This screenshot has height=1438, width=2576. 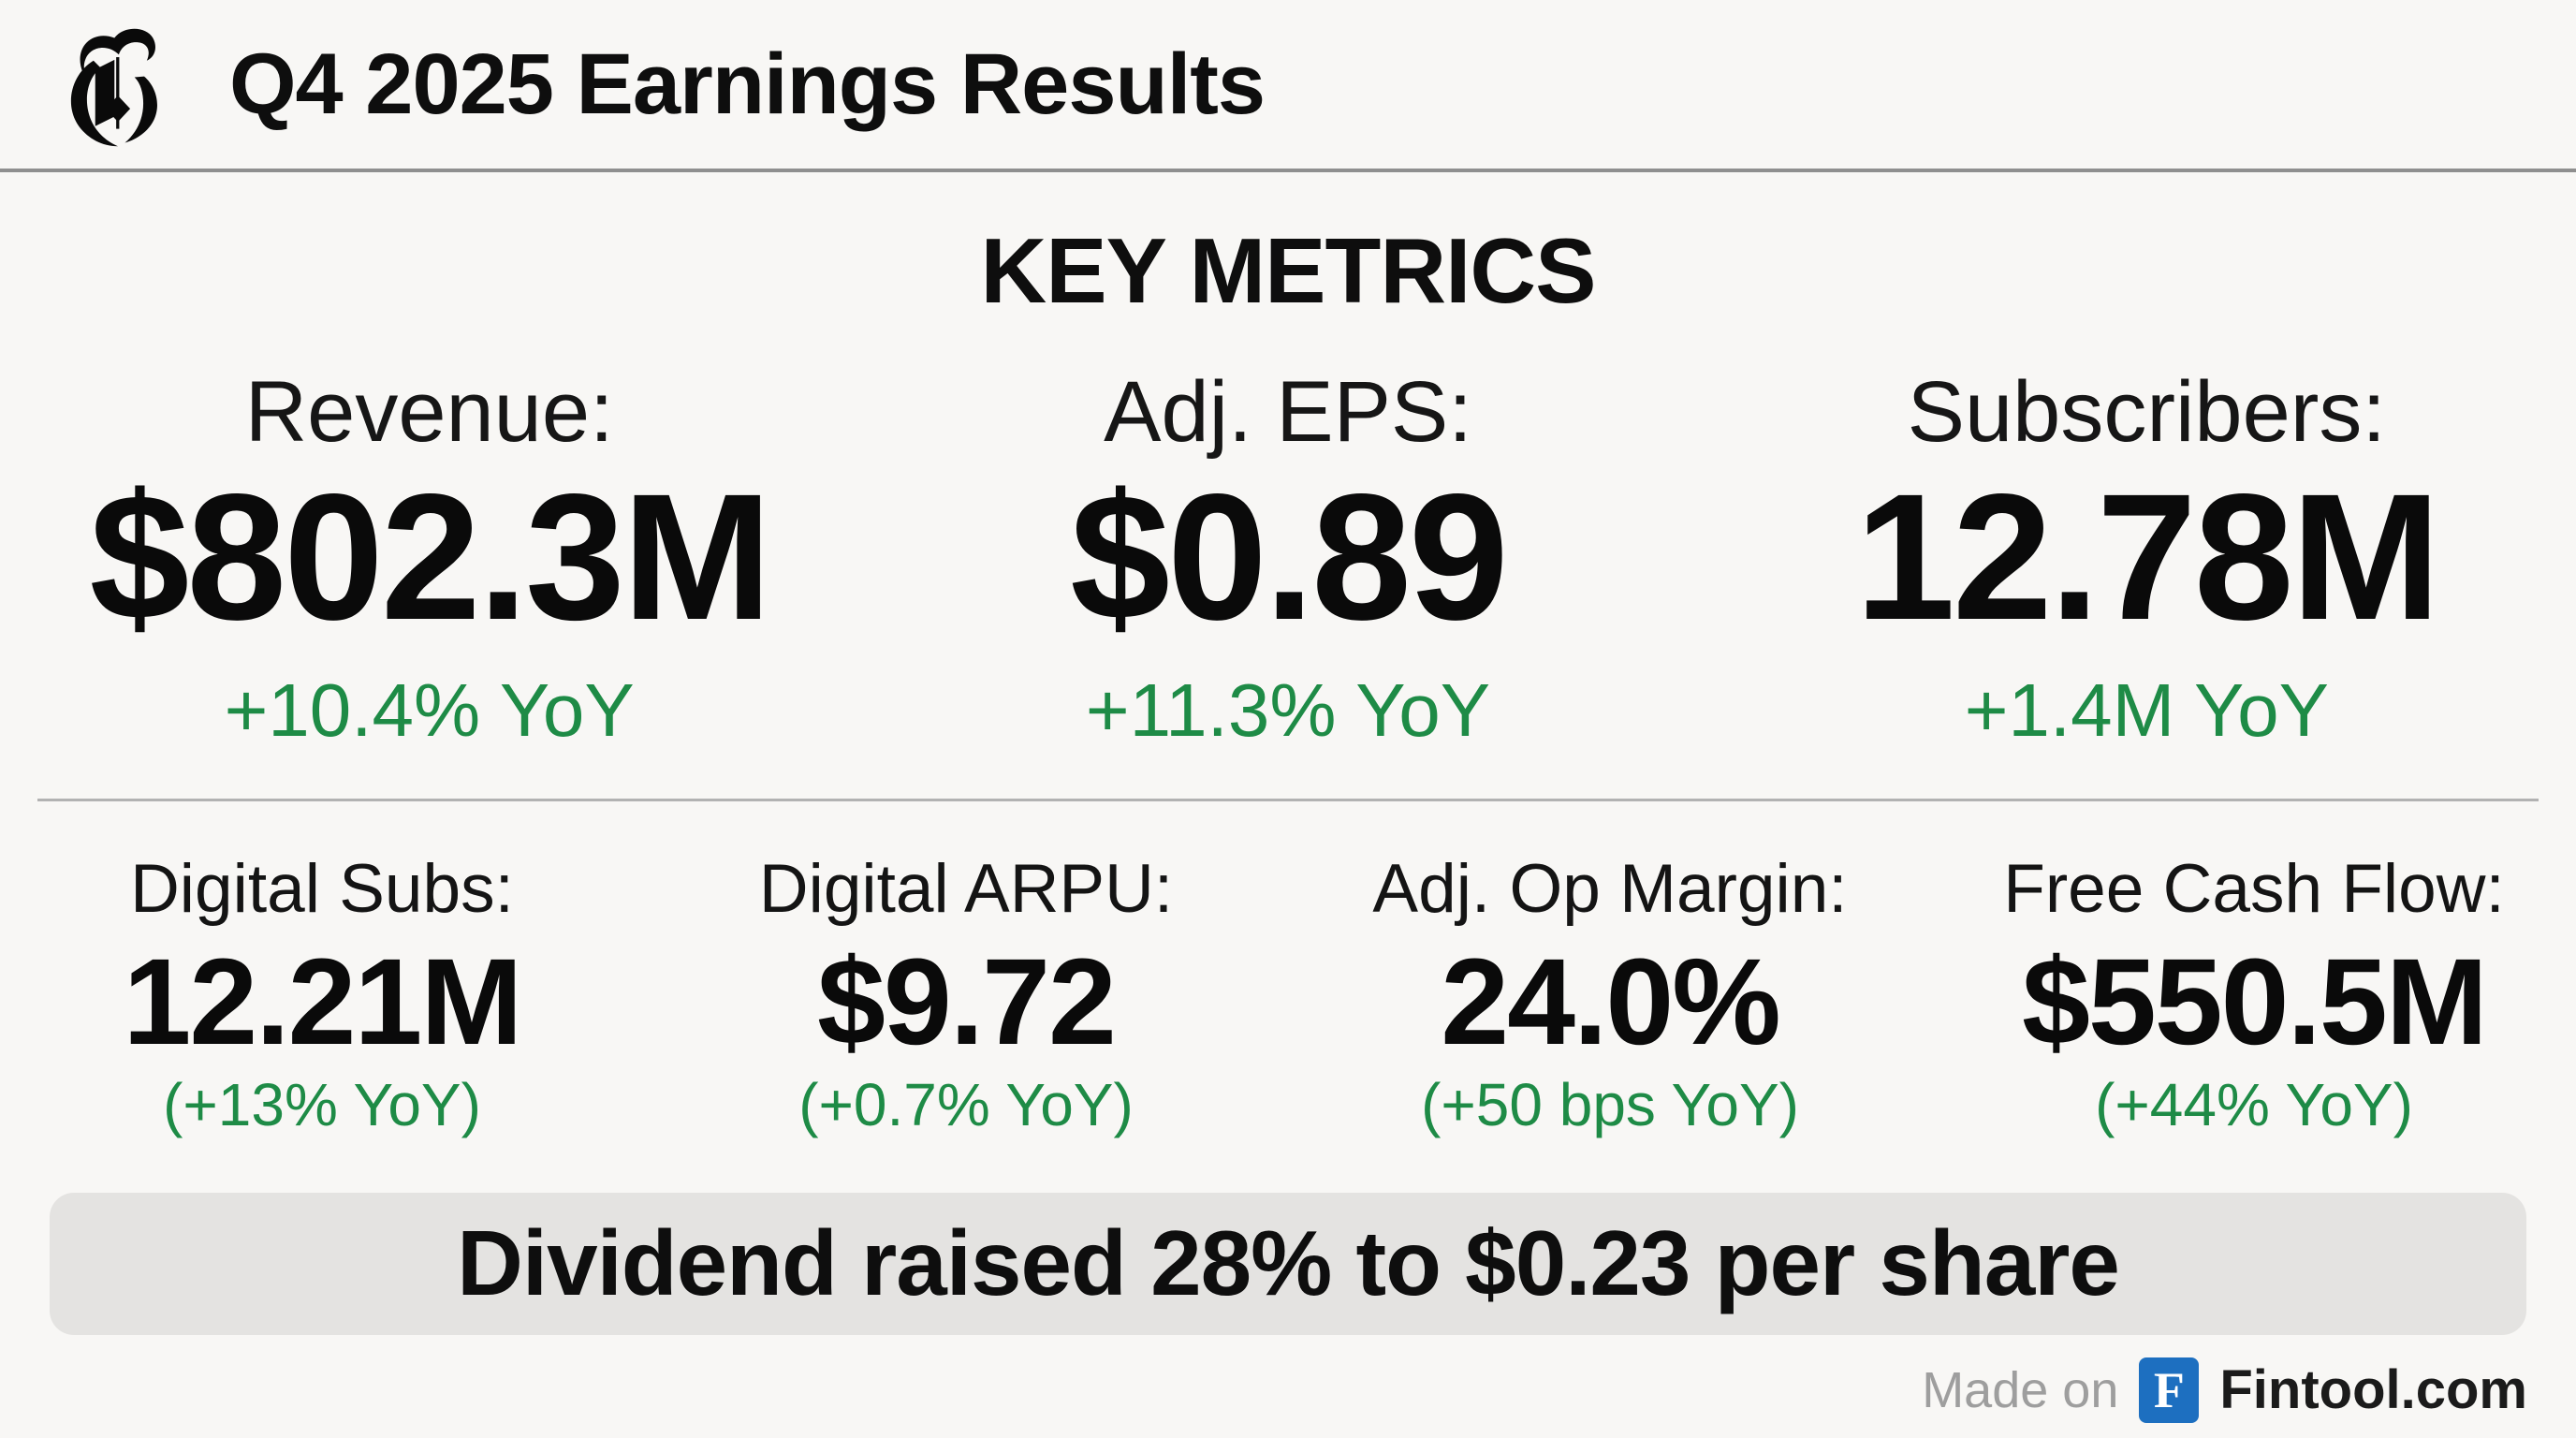 I want to click on metric-label: Revenue:, so click(x=429, y=412).